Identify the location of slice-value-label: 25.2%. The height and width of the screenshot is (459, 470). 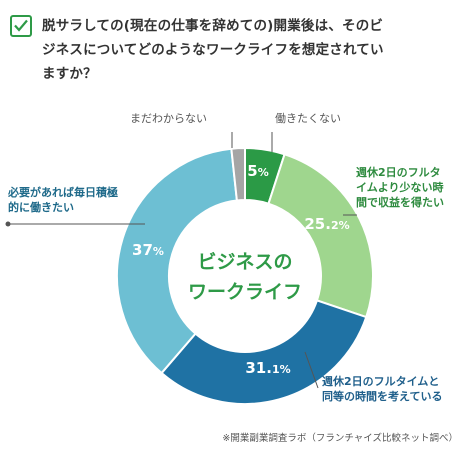
(326, 224).